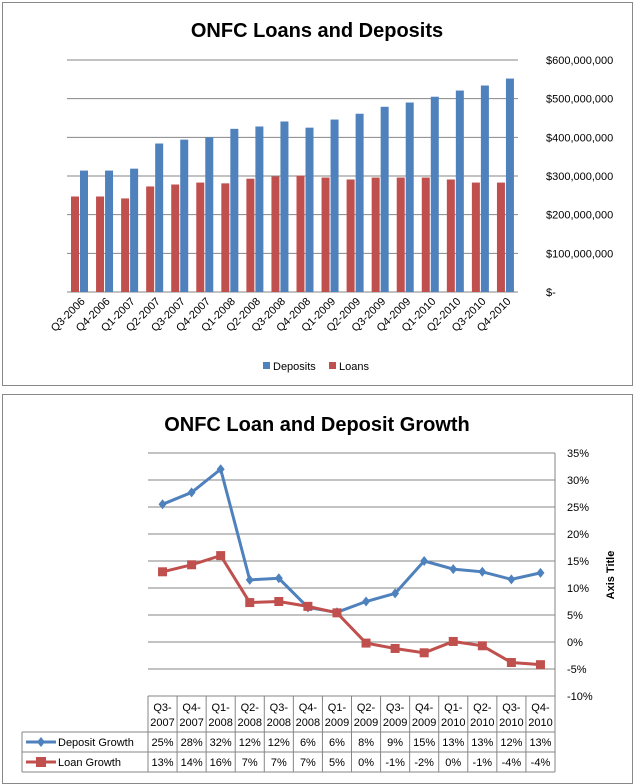 Image resolution: width=635 pixels, height=784 pixels. What do you see at coordinates (351, 610) in the screenshot?
I see `series-line-loan` at bounding box center [351, 610].